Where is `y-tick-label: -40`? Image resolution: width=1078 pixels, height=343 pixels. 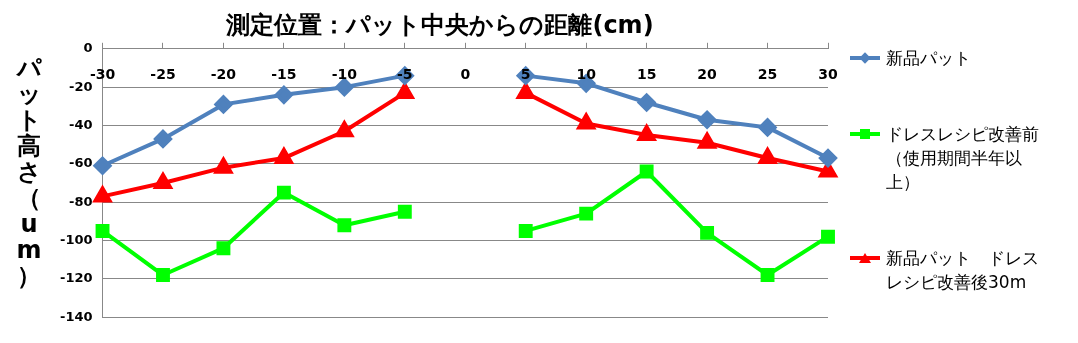 y-tick-label: -40 is located at coordinates (81, 124).